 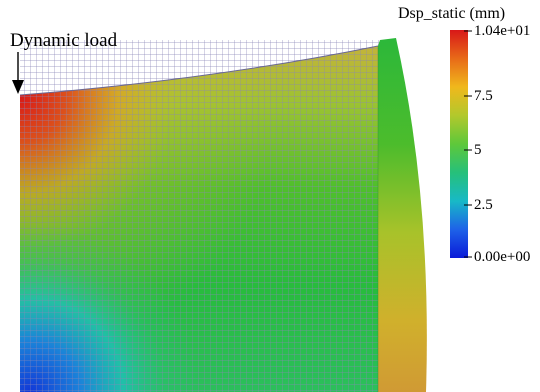 I want to click on dynamic-load-label: Dynamic load, so click(x=64, y=40).